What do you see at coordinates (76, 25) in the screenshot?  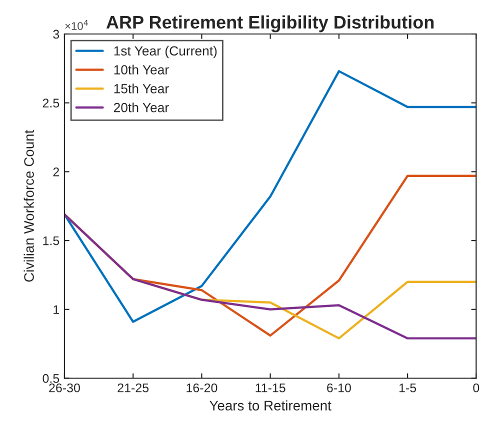 I see `text: ×10$^{4}$` at bounding box center [76, 25].